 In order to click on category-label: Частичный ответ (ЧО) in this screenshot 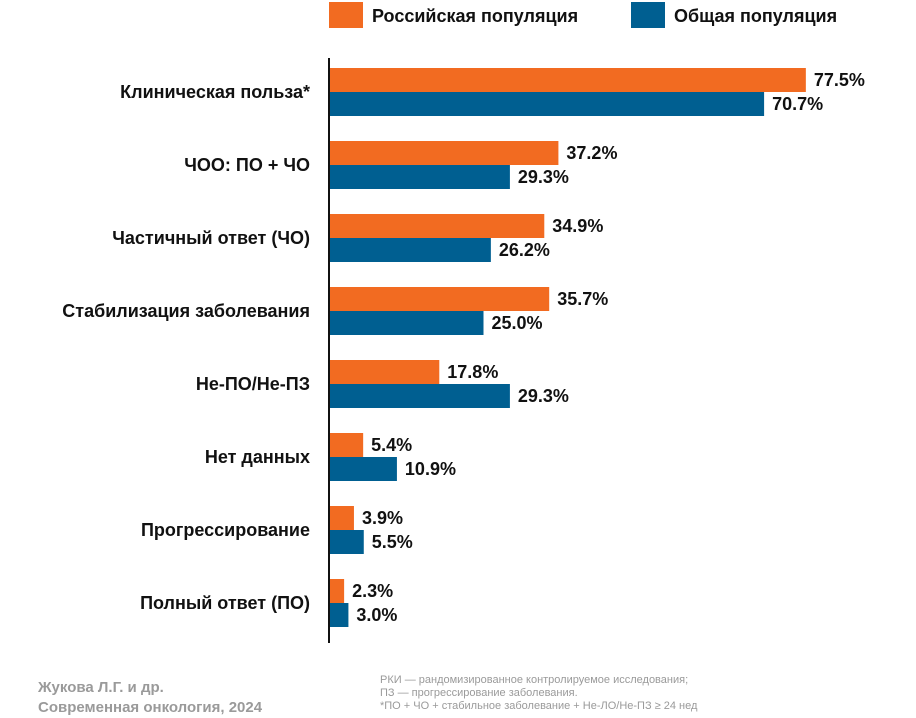, I will do `click(211, 238)`.